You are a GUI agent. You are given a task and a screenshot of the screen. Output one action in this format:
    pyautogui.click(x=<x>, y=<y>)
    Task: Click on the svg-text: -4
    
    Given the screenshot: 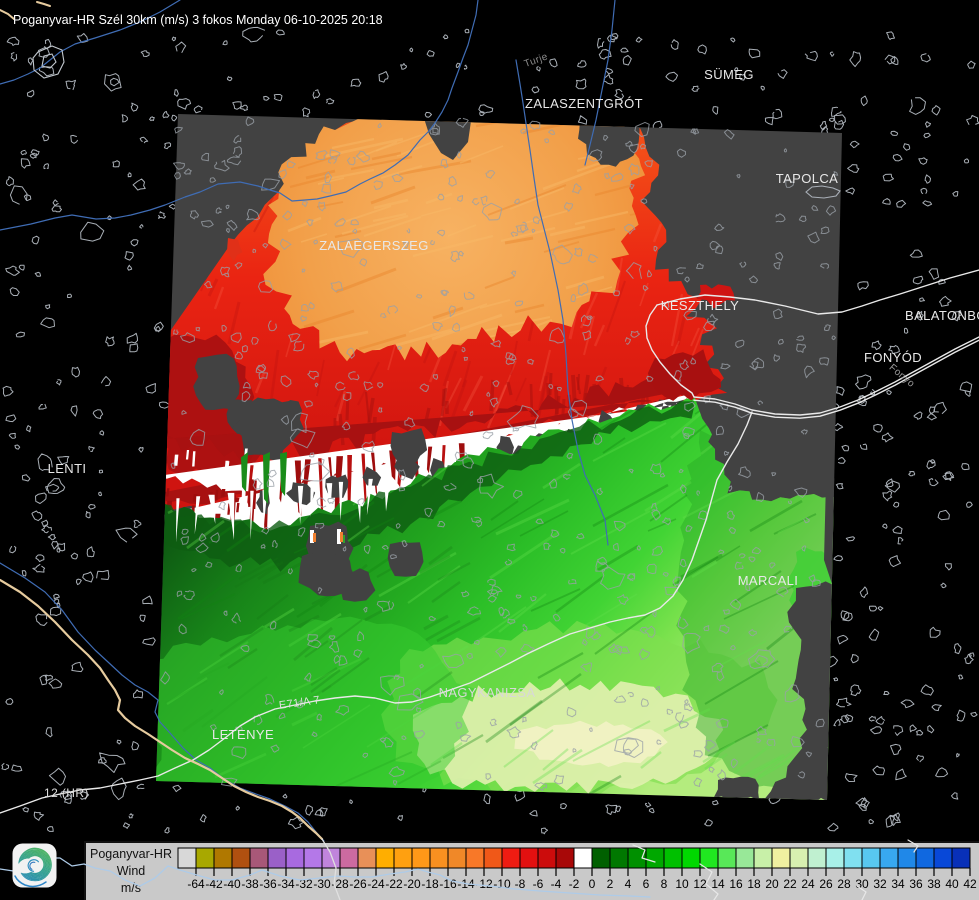 What is the action you would take?
    pyautogui.click(x=556, y=884)
    